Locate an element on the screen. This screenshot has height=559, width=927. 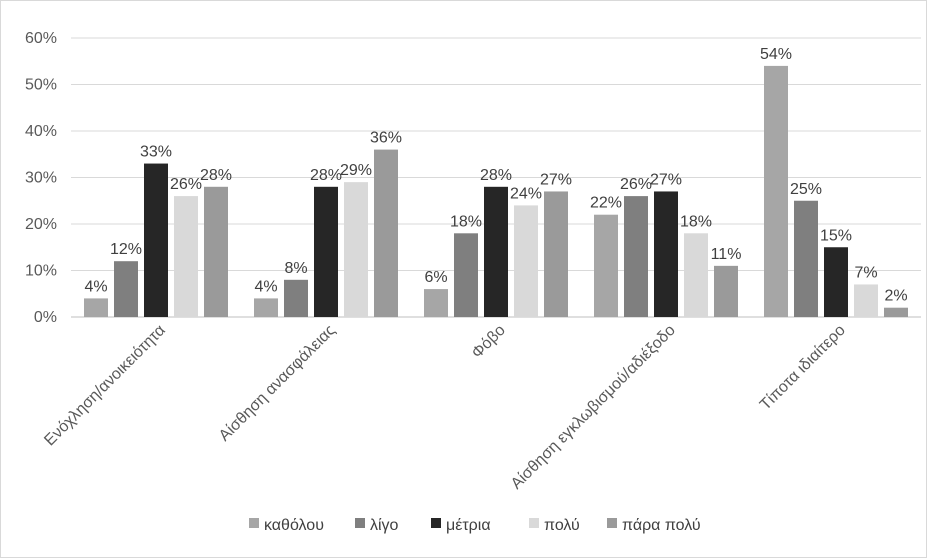
x-category-label: Αίσθηση εγκλωβισμού/αδιέξοδο is located at coordinates (593, 407).